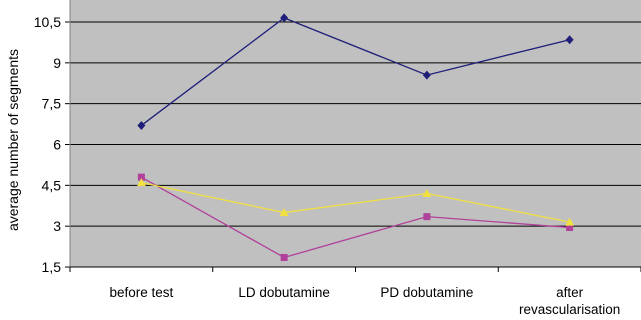 The width and height of the screenshot is (641, 320). What do you see at coordinates (52, 104) in the screenshot?
I see `y-tick-label: 7,5` at bounding box center [52, 104].